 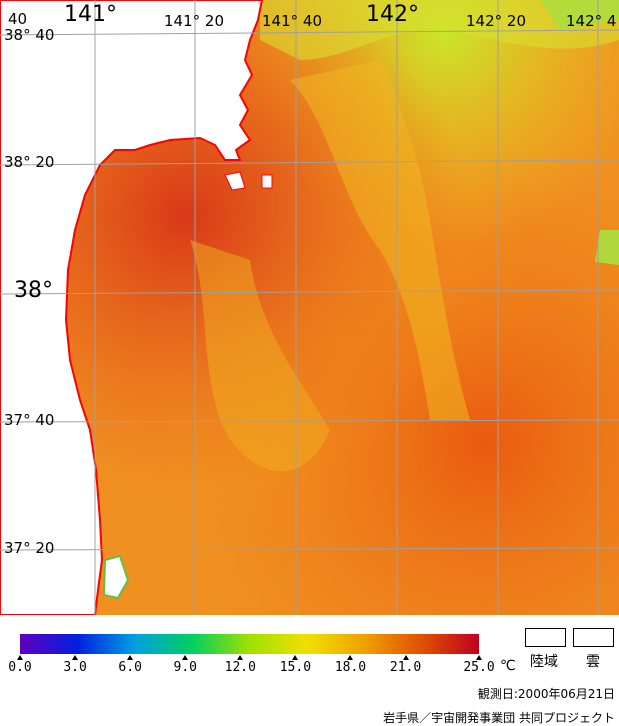 What do you see at coordinates (292, 21) in the screenshot?
I see `longitude-label: 141° 40` at bounding box center [292, 21].